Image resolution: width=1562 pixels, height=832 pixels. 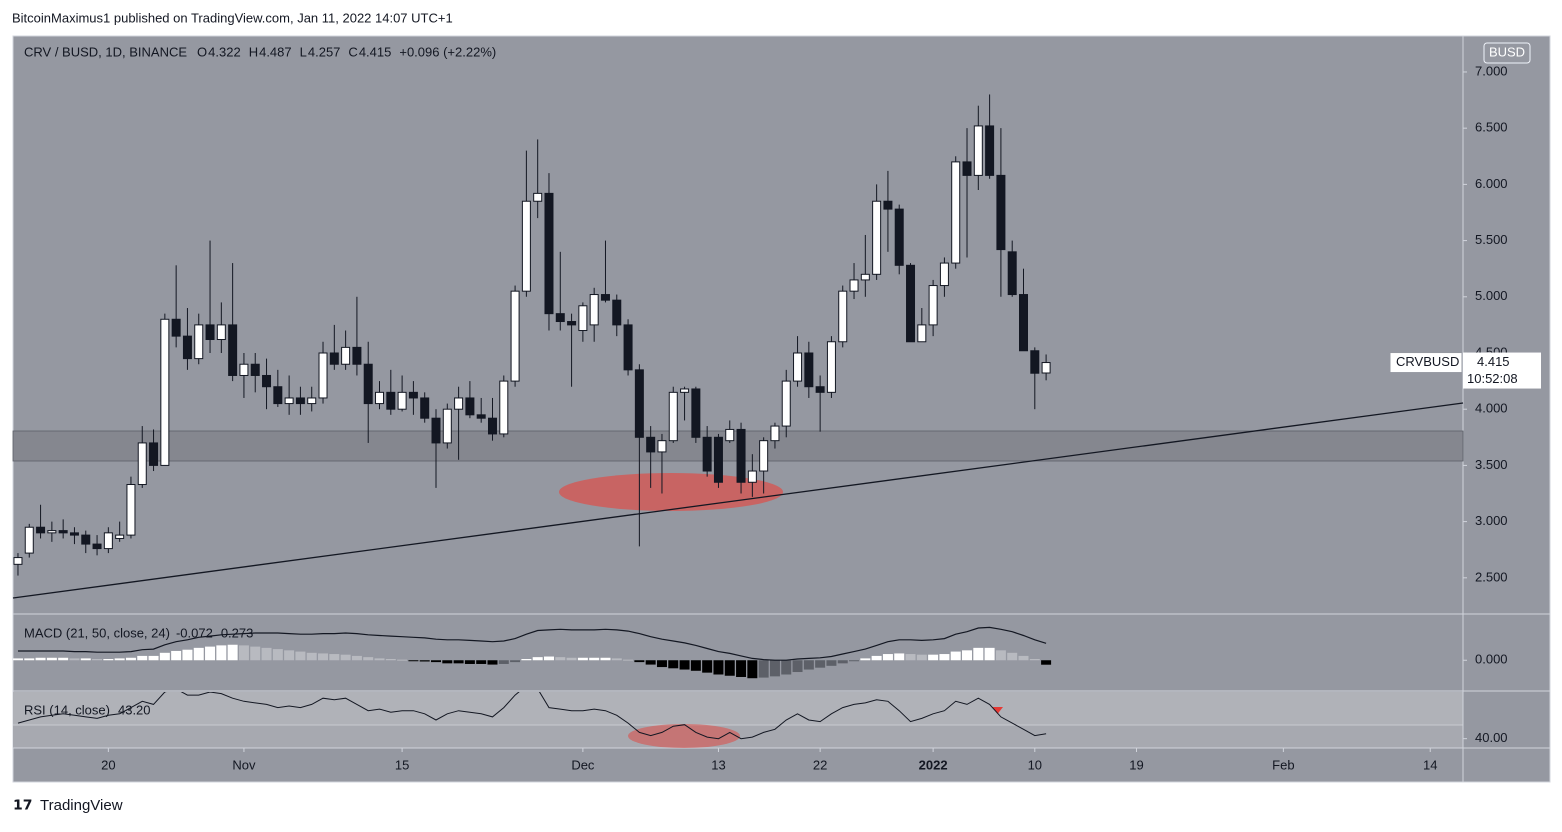 What do you see at coordinates (738, 708) in the screenshot?
I see `rsi-band` at bounding box center [738, 708].